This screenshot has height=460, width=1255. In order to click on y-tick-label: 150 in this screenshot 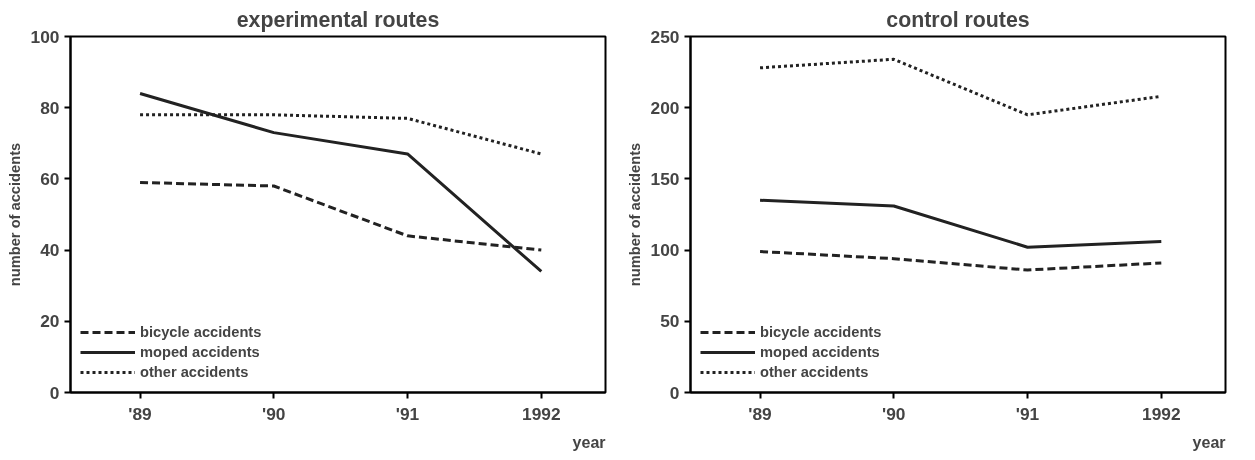, I will do `click(665, 178)`.